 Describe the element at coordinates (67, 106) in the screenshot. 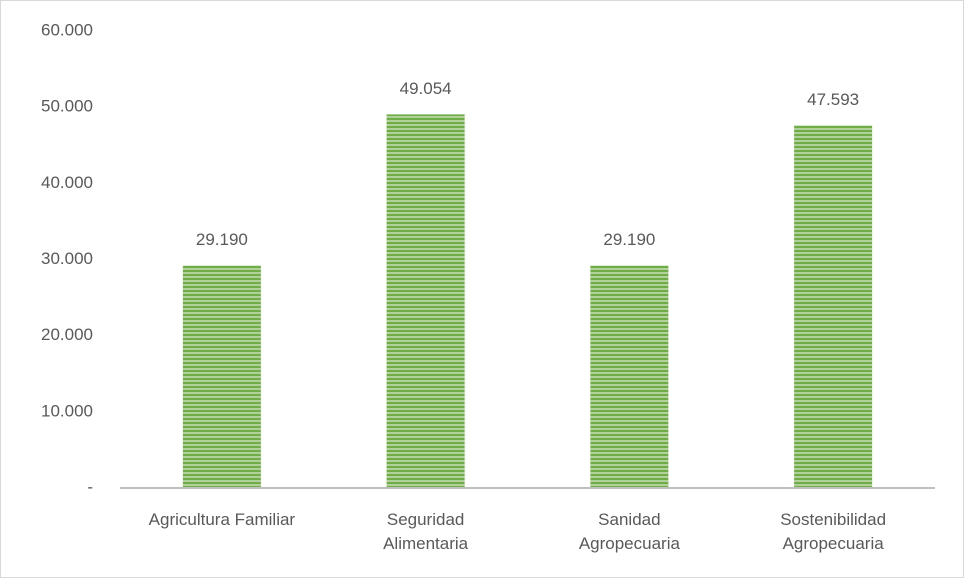

I see `y-tick-label: 50.000` at that location.